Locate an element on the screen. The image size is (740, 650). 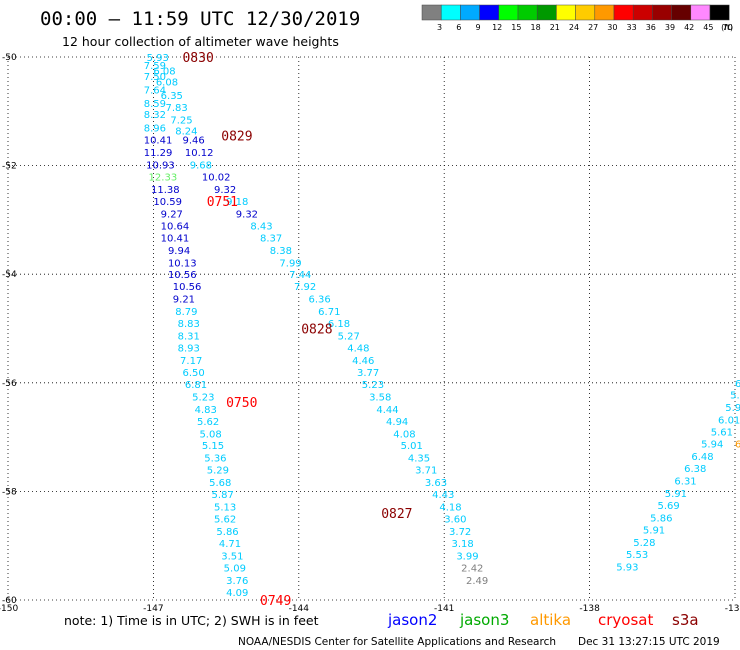
wave-height-value: 5.61 is located at coordinates (722, 433).